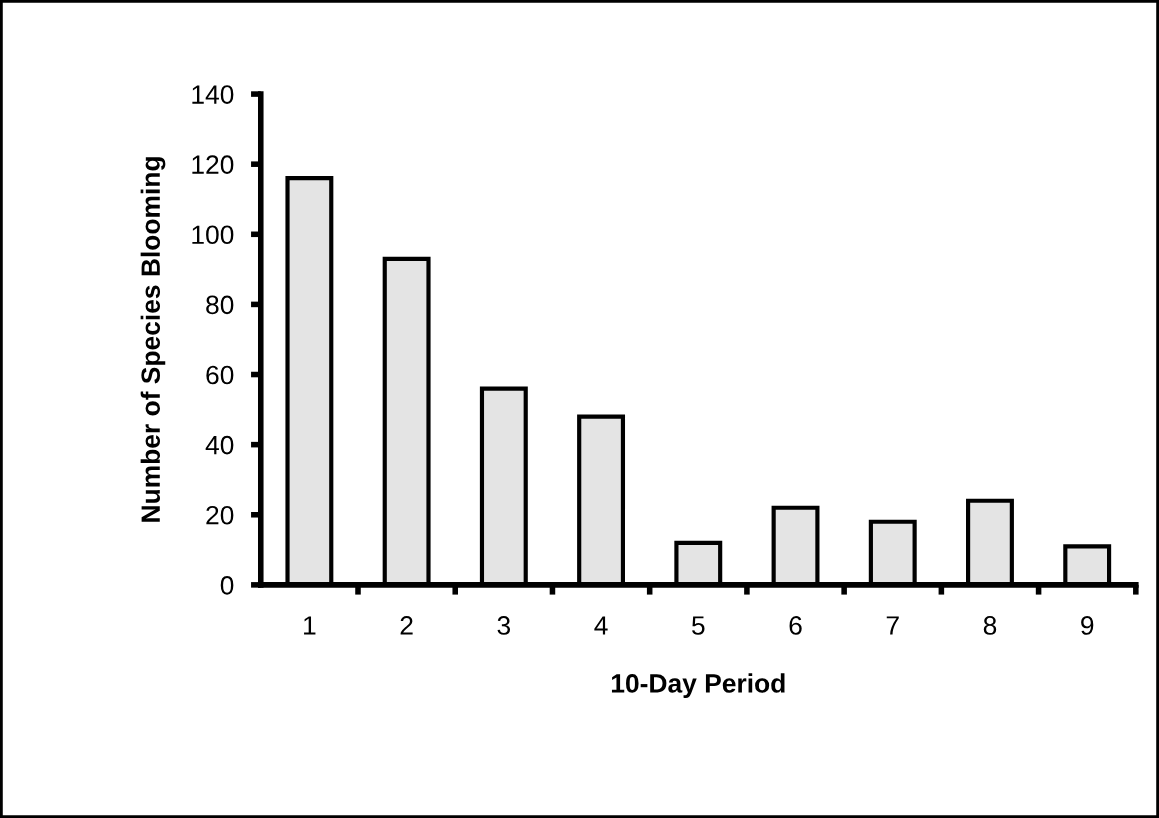  What do you see at coordinates (698, 685) in the screenshot?
I see `x-axis-title: 10-Day Period` at bounding box center [698, 685].